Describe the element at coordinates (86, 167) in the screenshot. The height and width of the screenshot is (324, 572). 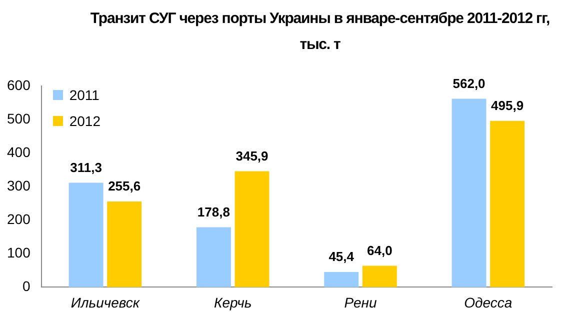
I see `data-label: 311,3` at that location.